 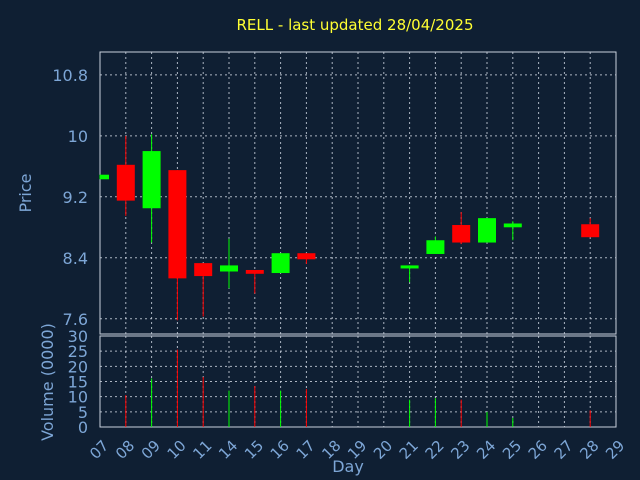 I want to click on volume-layer, so click(x=358, y=388).